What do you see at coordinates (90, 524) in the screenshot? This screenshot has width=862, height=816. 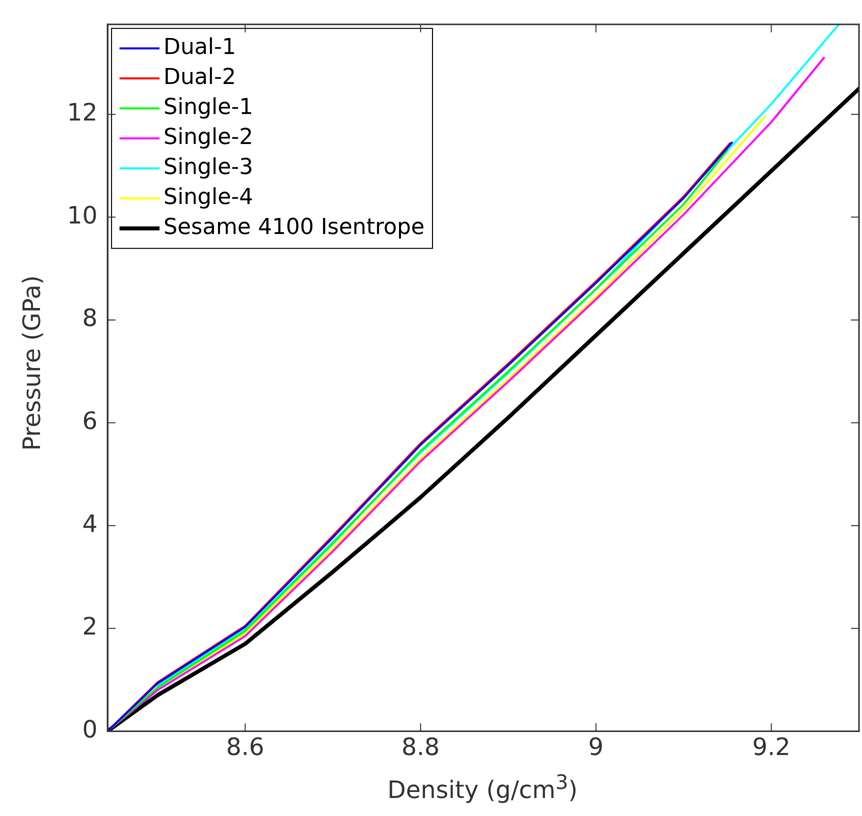 I see `y-tick-label: 4` at bounding box center [90, 524].